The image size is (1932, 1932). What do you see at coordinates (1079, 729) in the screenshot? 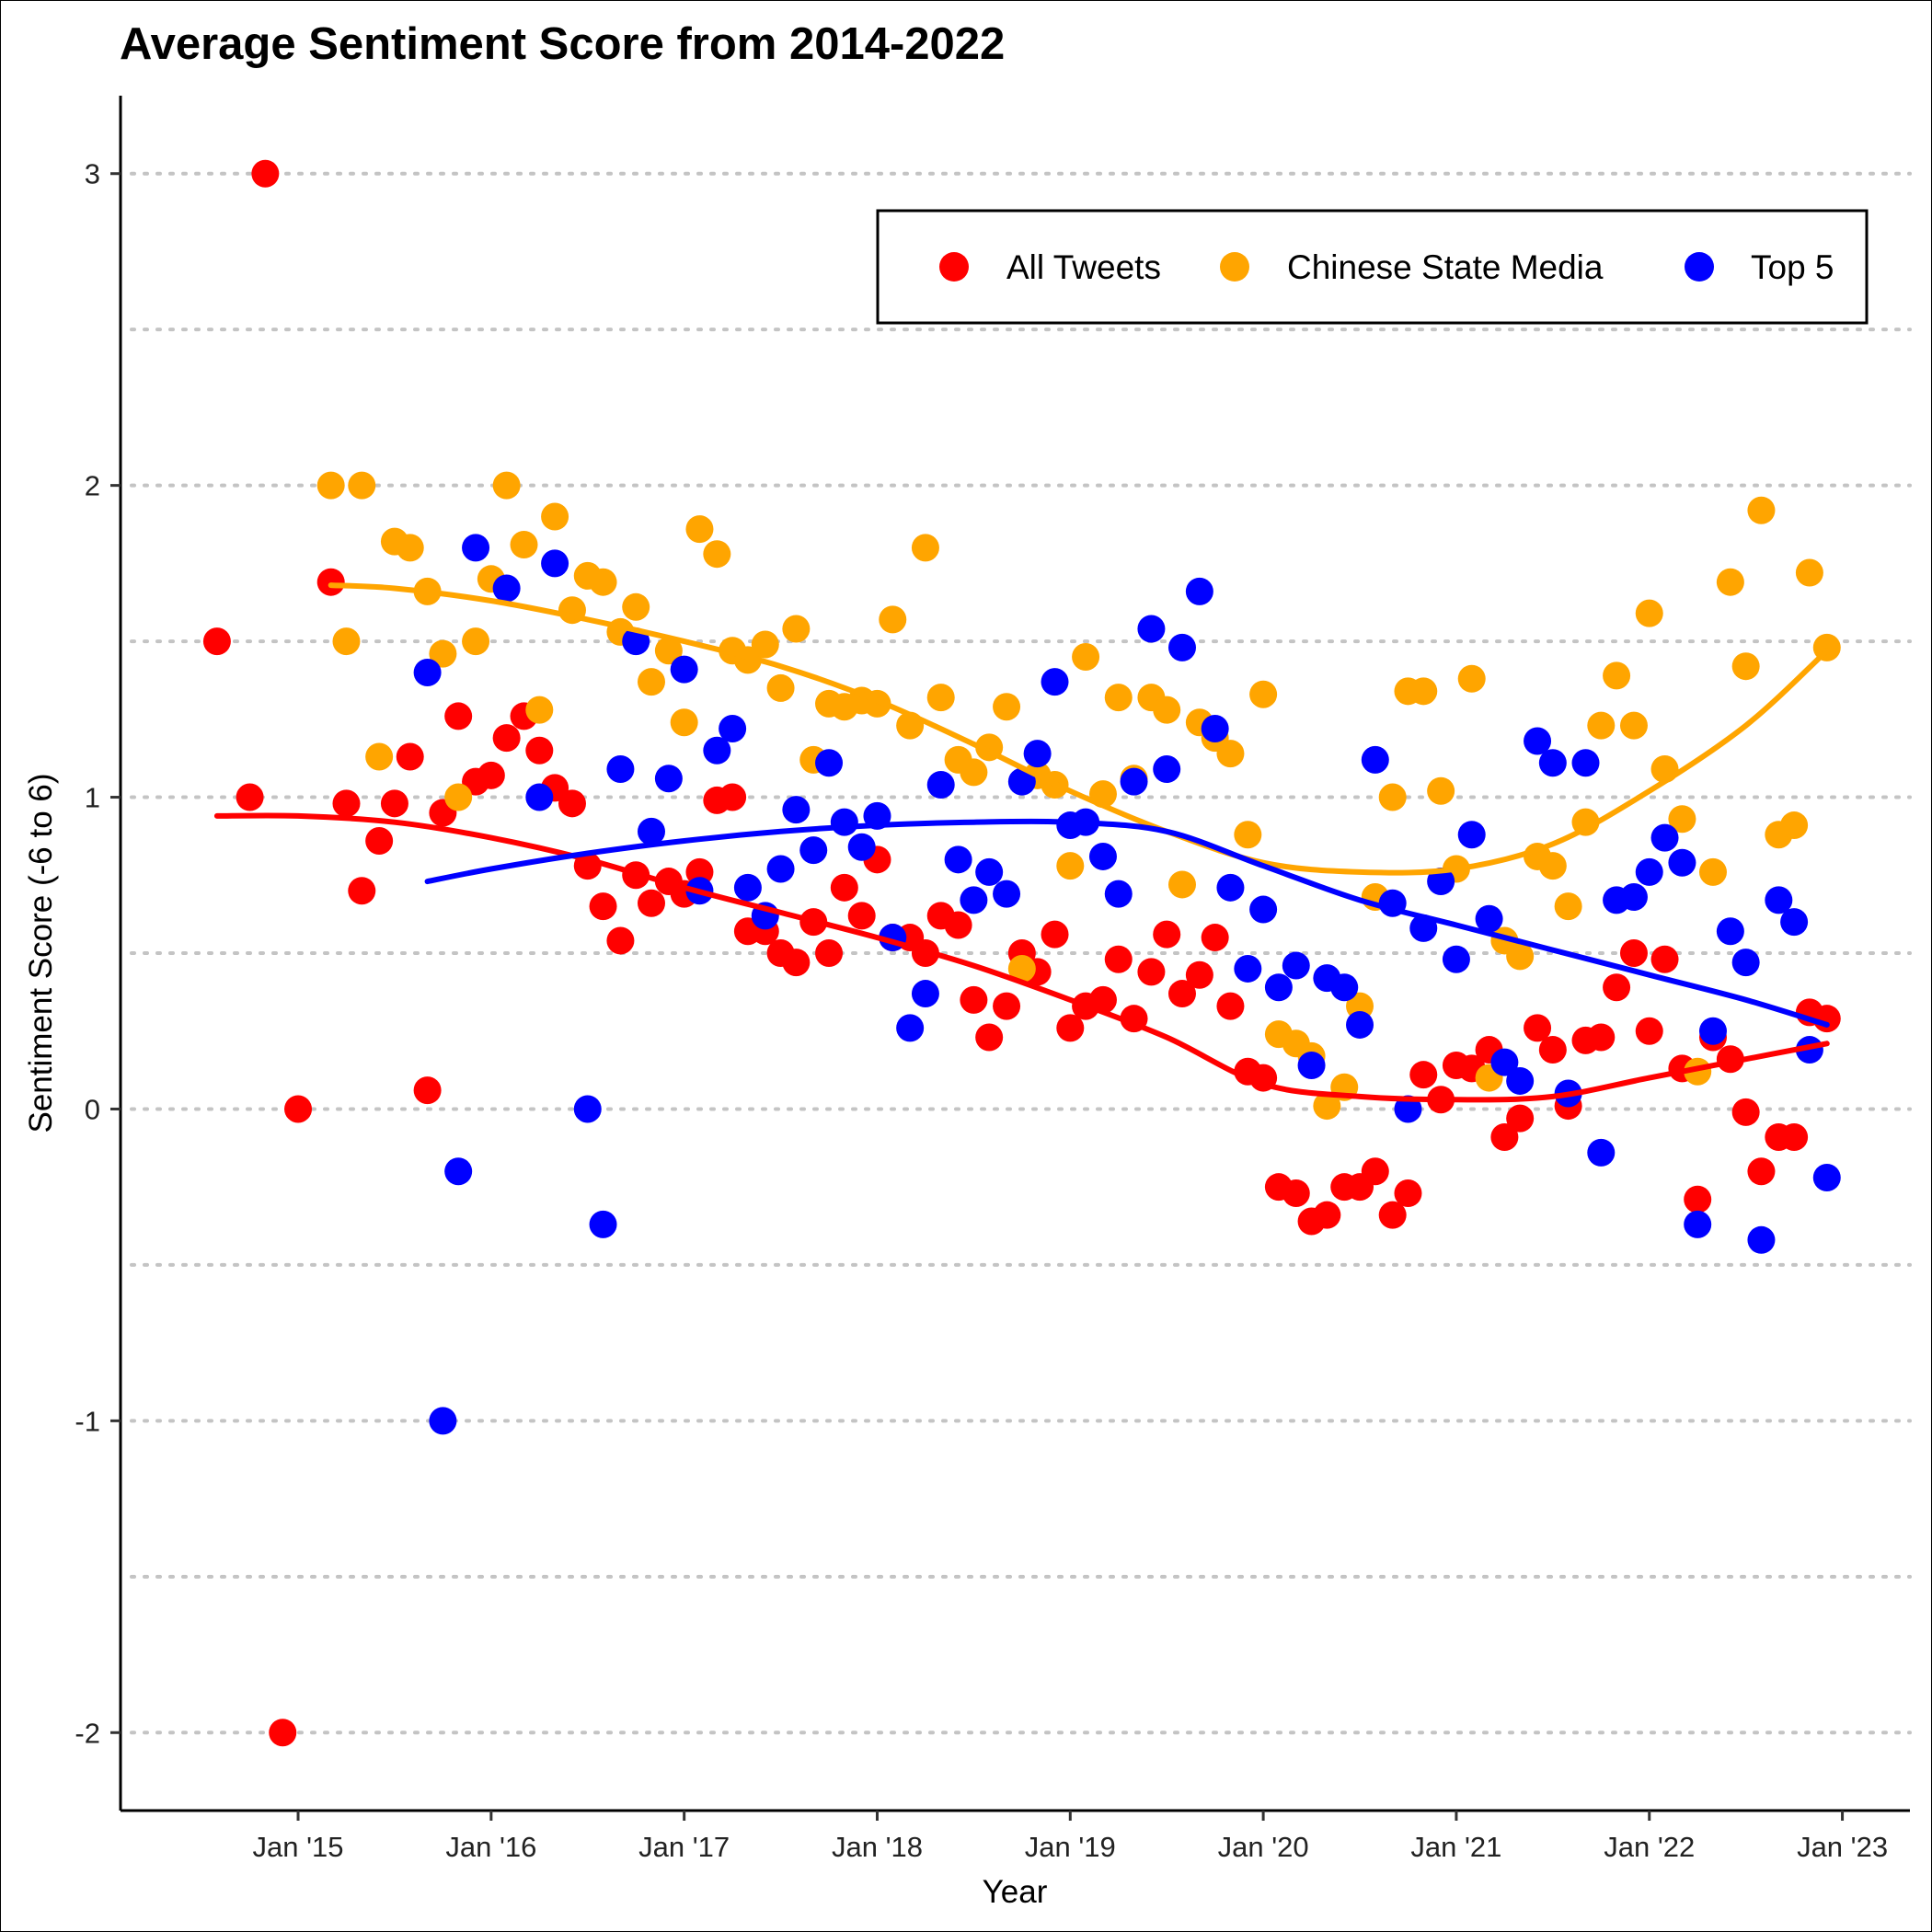
I see `trend-line-chinese-state-media` at bounding box center [1079, 729].